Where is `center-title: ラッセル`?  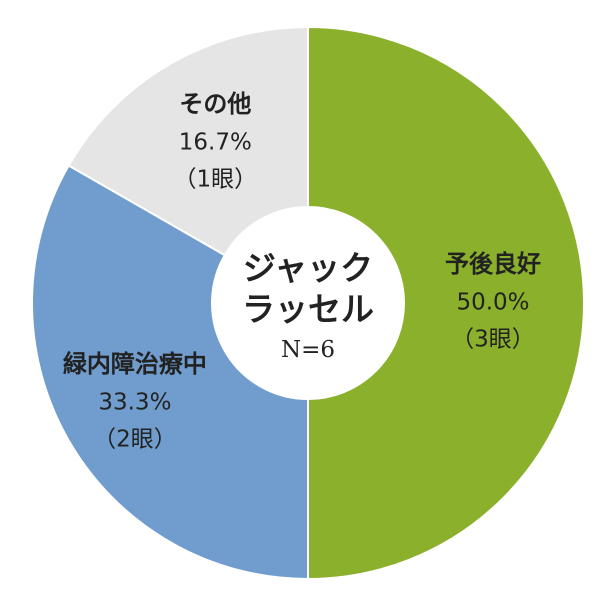
center-title: ラッセル is located at coordinates (308, 309).